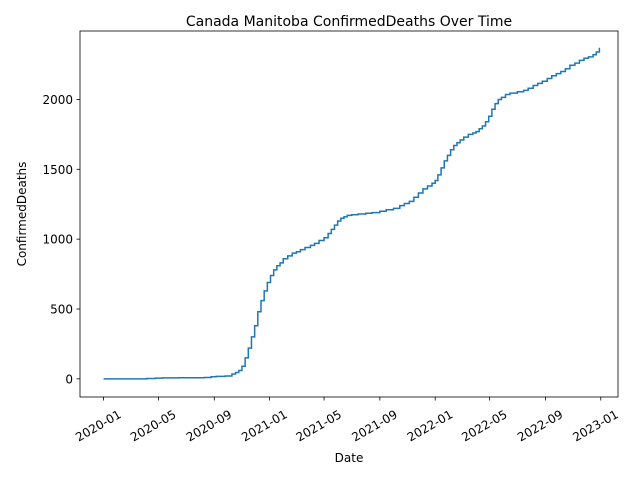 The height and width of the screenshot is (480, 640). Describe the element at coordinates (22, 214) in the screenshot. I see `y-axis-label: ConfirmedDeaths` at that location.